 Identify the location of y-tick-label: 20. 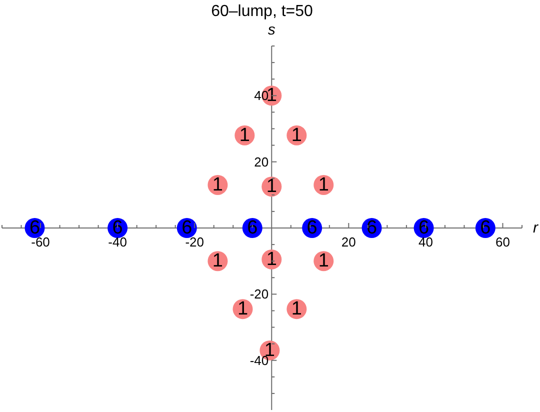
(261, 162).